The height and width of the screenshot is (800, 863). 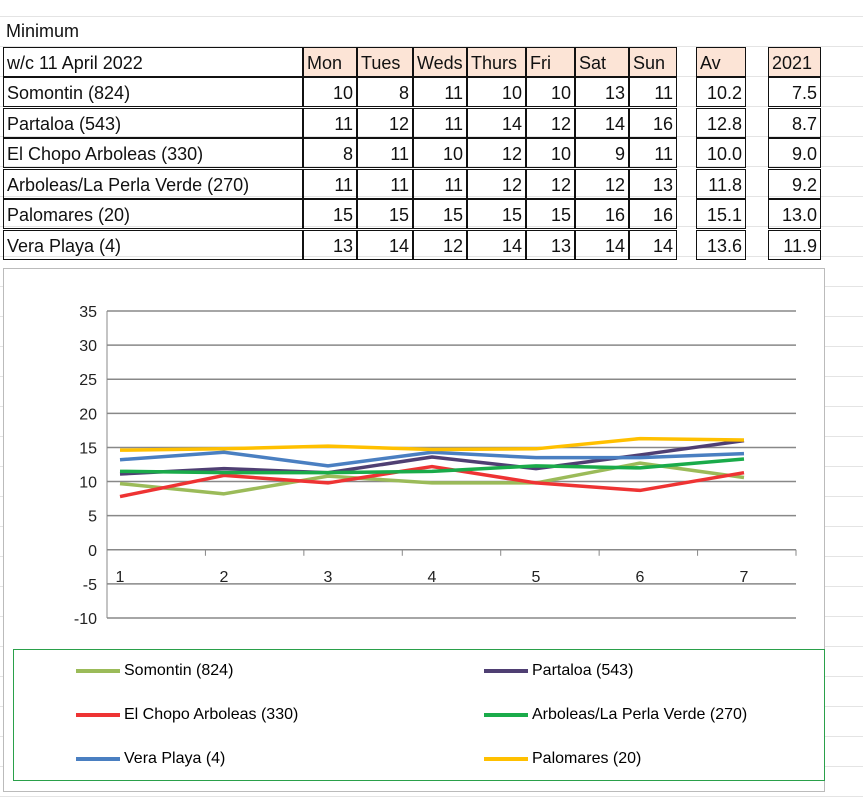 What do you see at coordinates (153, 214) in the screenshot?
I see `station-name: Palomares (20)` at bounding box center [153, 214].